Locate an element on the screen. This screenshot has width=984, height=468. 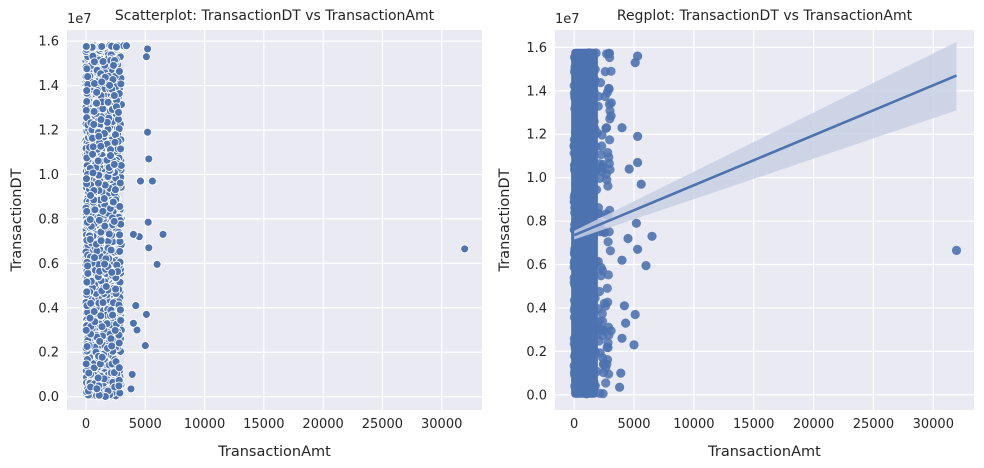
regplot-y-tick-label: 1.0 is located at coordinates (536, 178).